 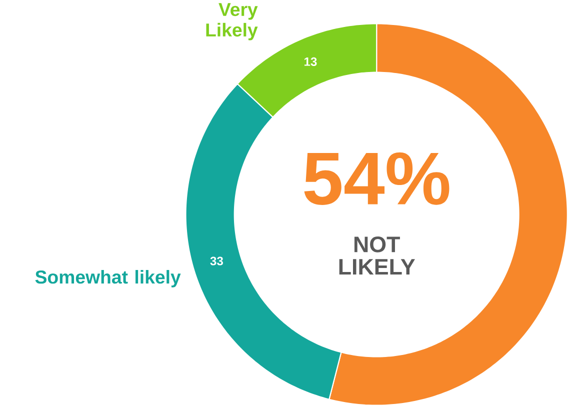 I want to click on slice-label: NOT LIKELY, so click(x=377, y=255).